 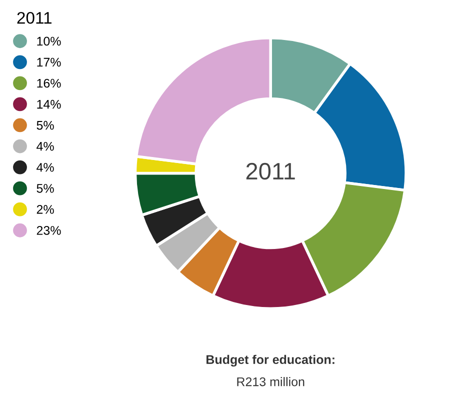 What do you see at coordinates (49, 104) in the screenshot?
I see `legend-label: 14%` at bounding box center [49, 104].